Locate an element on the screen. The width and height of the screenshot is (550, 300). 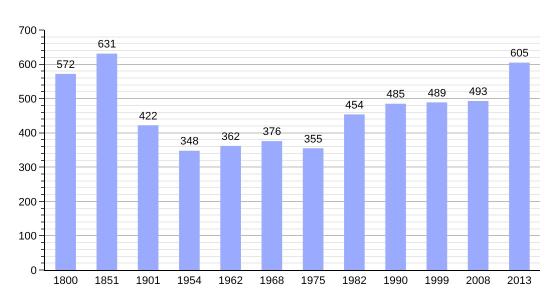
data-label: 454 is located at coordinates (354, 105).